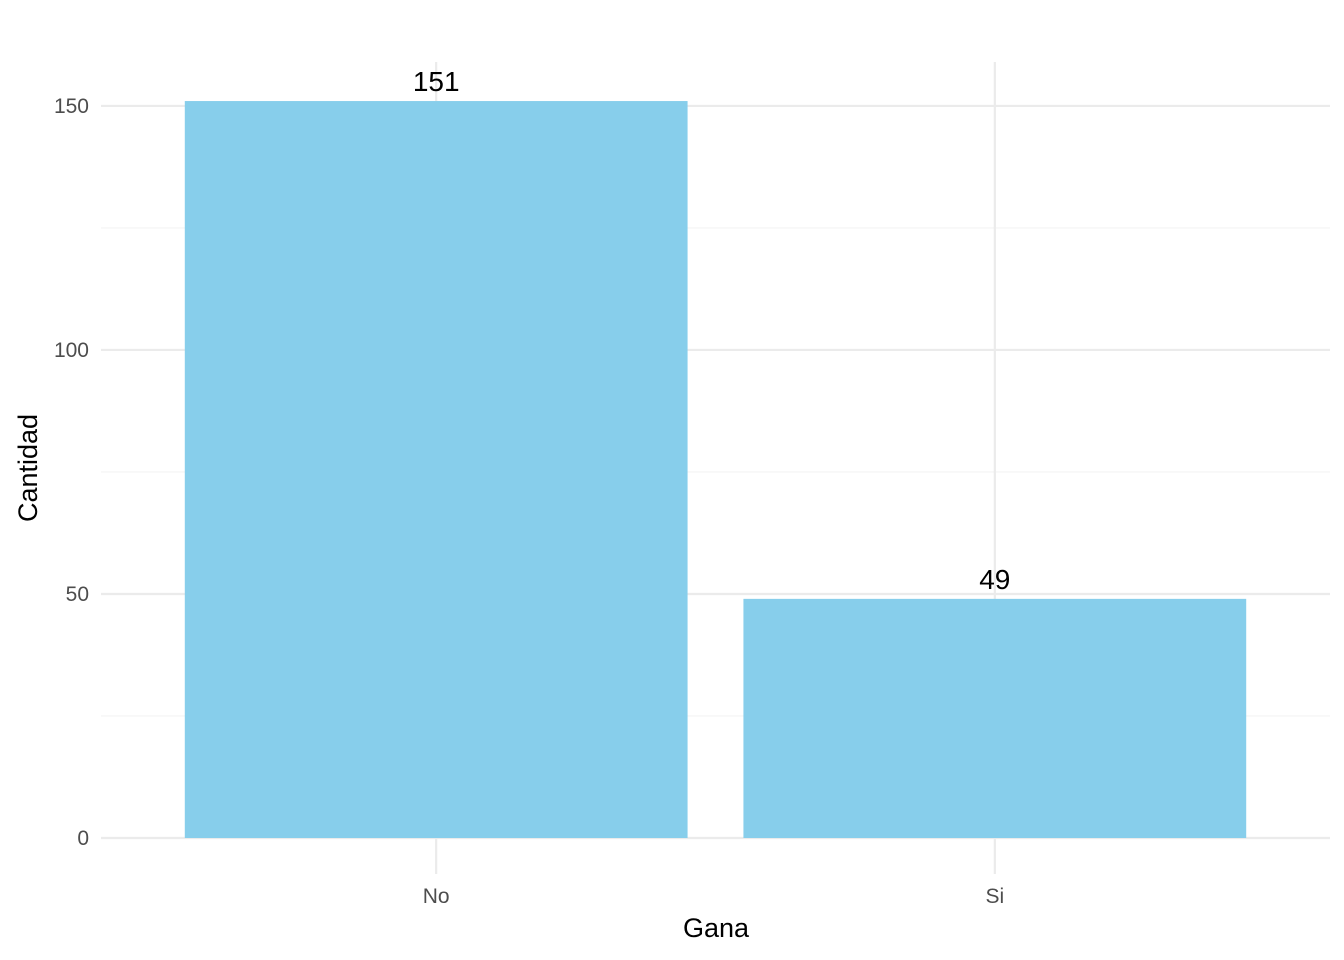 This screenshot has width=1344, height=960. Describe the element at coordinates (71, 472) in the screenshot. I see `y-axis-ticks: 0 50 100 150` at that location.